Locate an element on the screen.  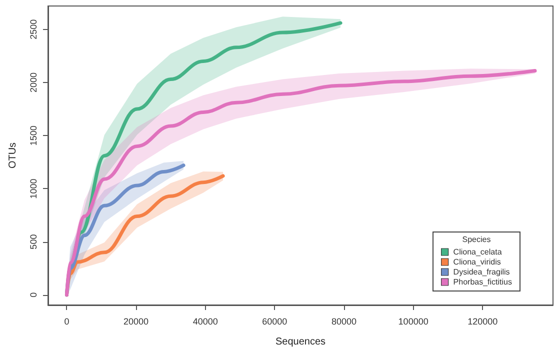
y-tick-label: 0 is located at coordinates (33, 295).